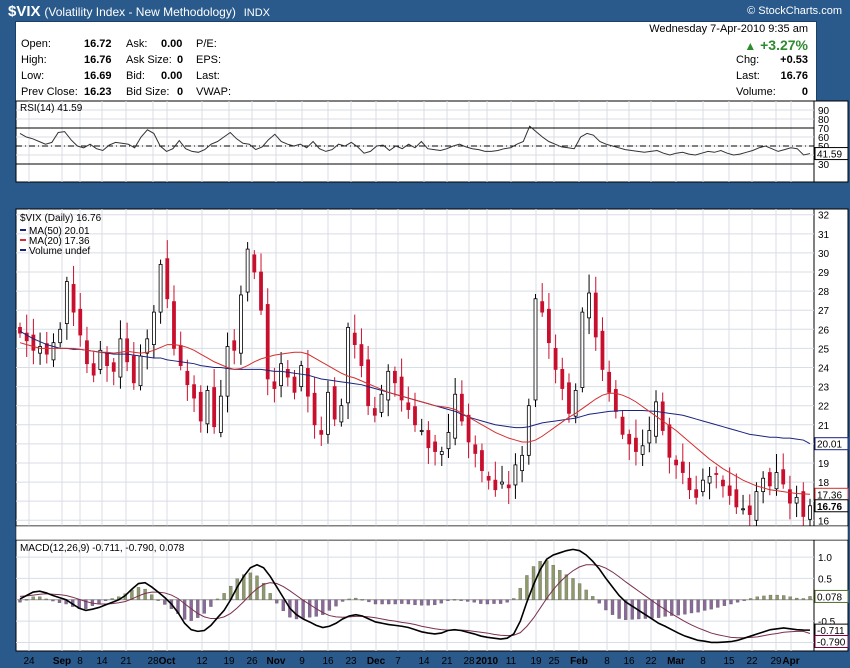  What do you see at coordinates (102, 661) in the screenshot?
I see `x-tick-label: 14` at bounding box center [102, 661].